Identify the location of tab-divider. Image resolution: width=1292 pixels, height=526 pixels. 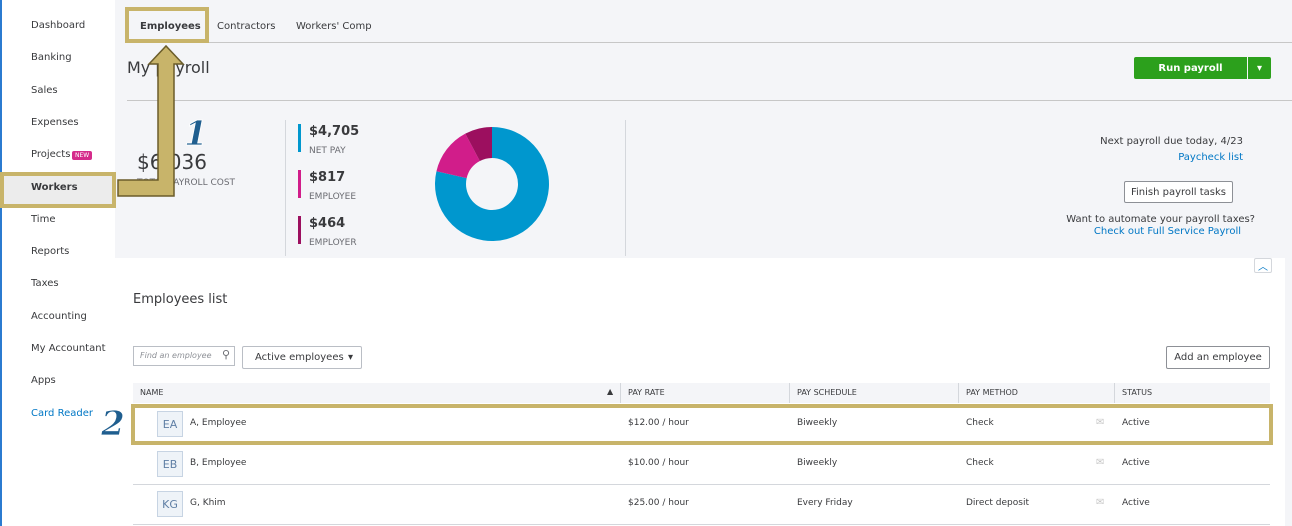
(709, 42).